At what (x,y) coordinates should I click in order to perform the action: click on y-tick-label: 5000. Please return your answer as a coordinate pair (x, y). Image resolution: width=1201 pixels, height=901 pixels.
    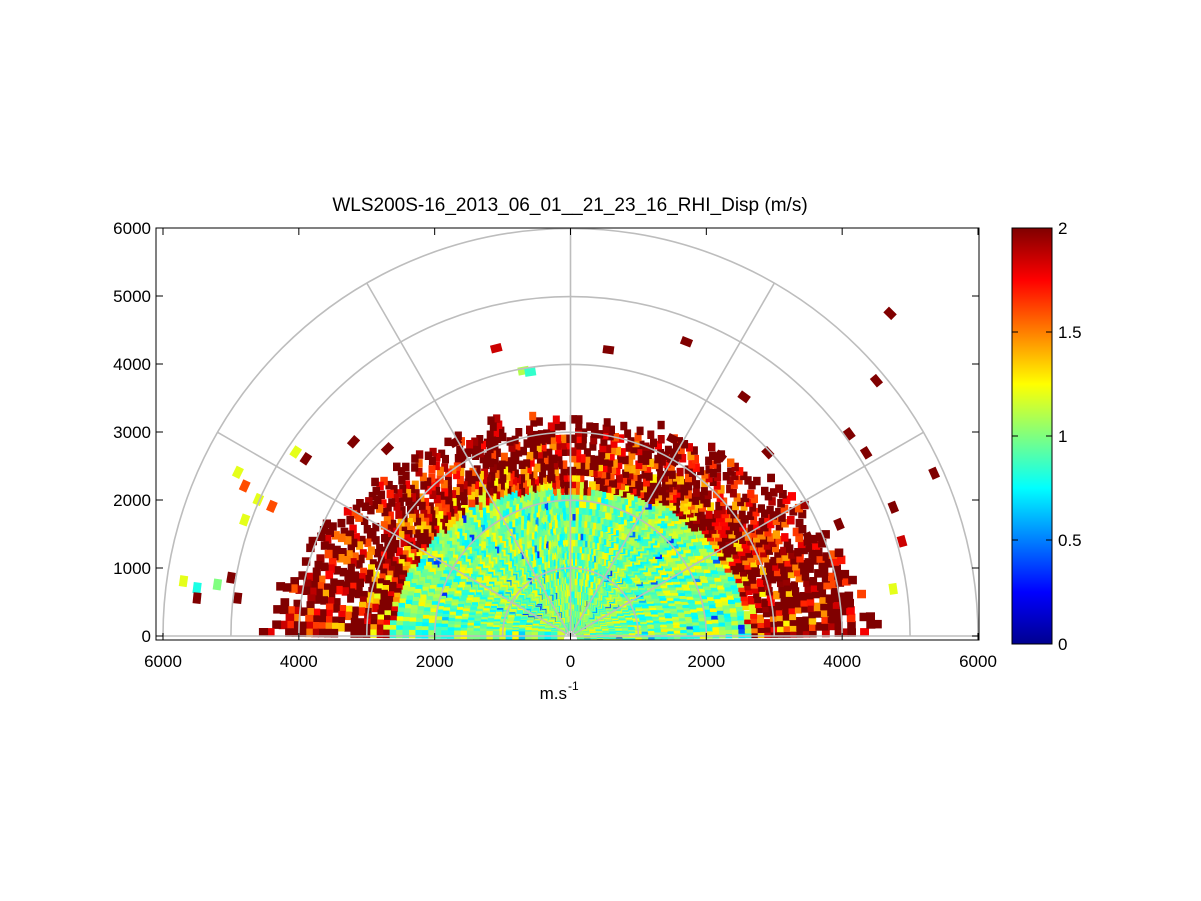
    Looking at the image, I should click on (132, 296).